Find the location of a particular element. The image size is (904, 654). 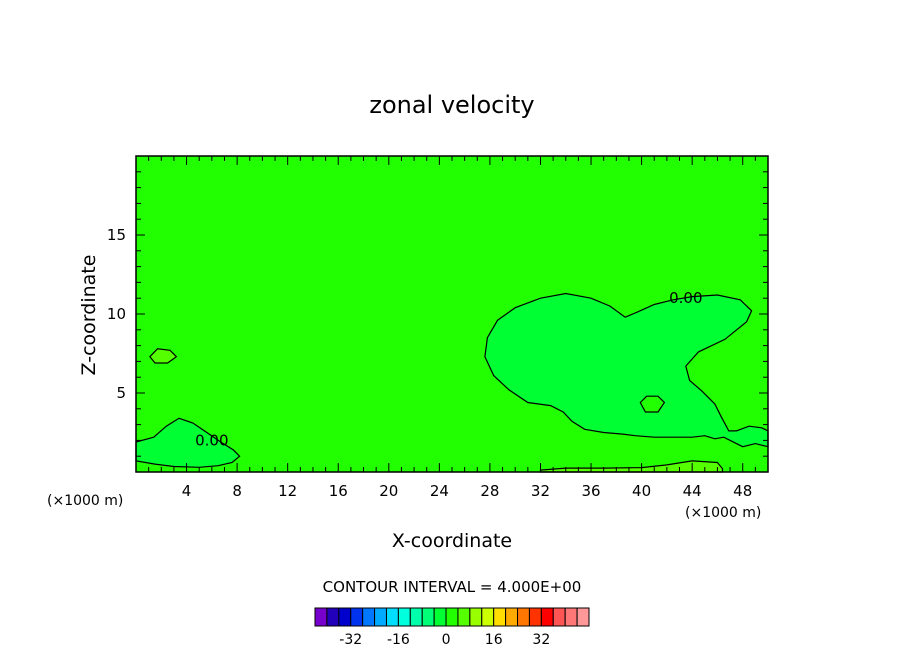

contour-region-east-positive-lobe is located at coordinates (626, 370).